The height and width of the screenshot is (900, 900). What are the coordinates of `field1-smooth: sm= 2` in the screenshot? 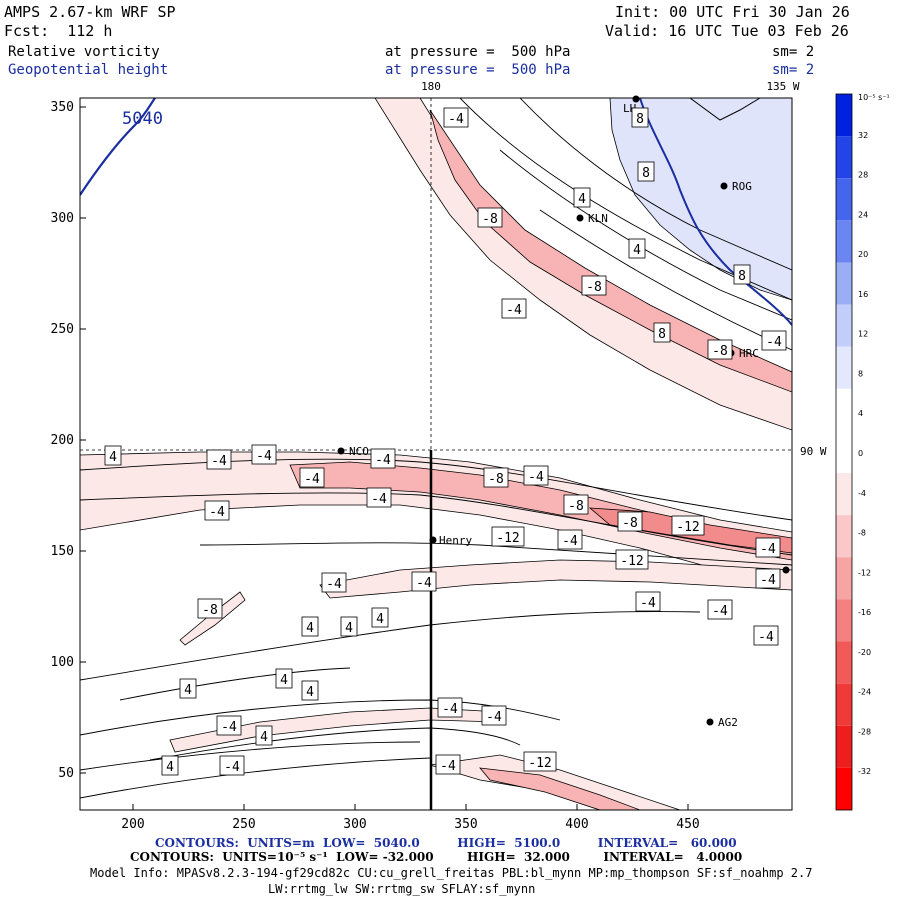 It's located at (793, 52).